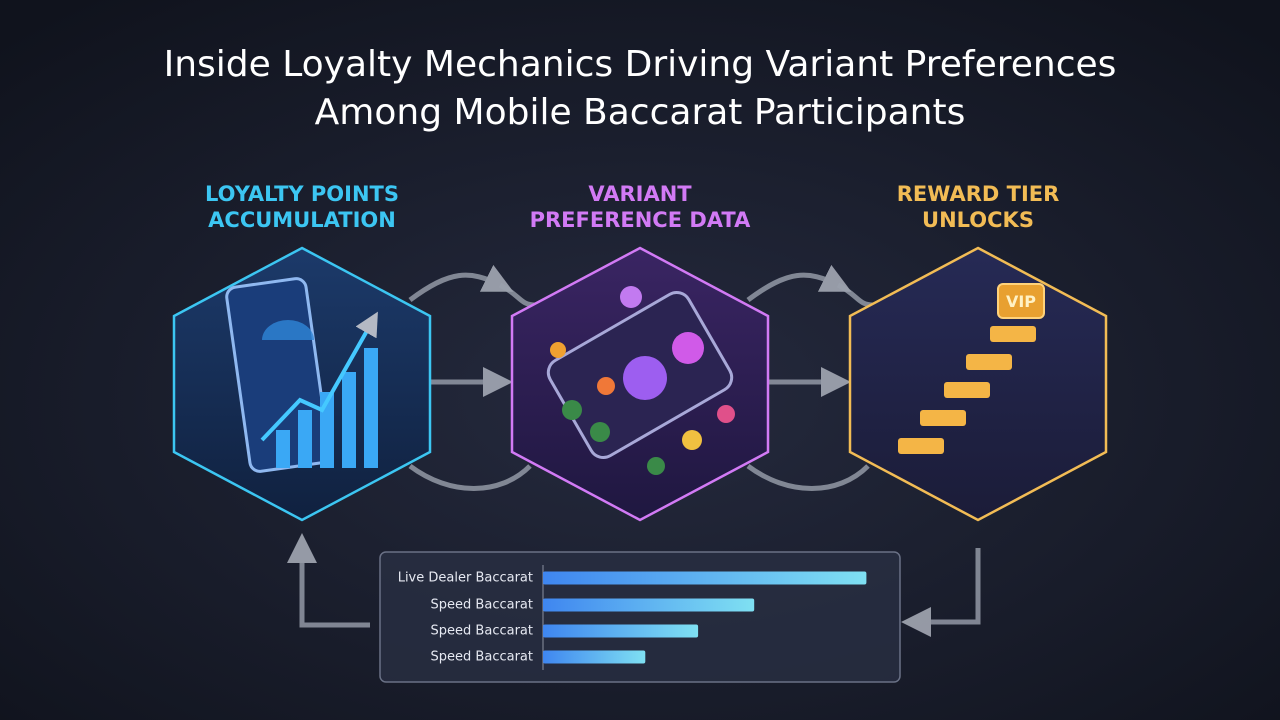 This screenshot has width=1280, height=720. What do you see at coordinates (978, 220) in the screenshot?
I see `node-label: UNLOCKS` at bounding box center [978, 220].